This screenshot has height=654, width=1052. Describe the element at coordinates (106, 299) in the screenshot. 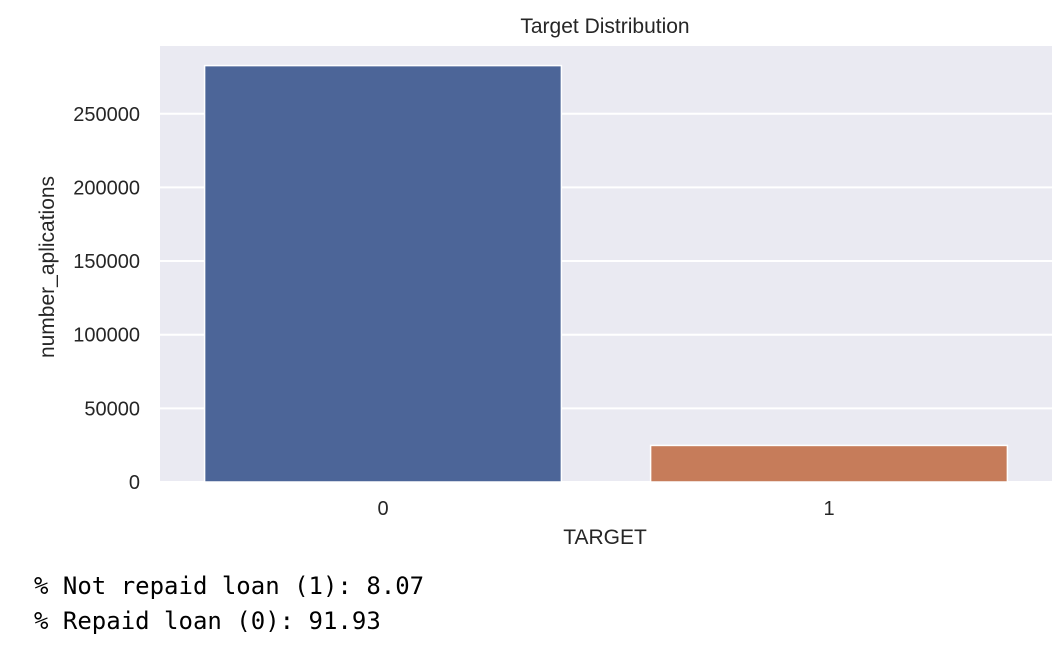

I see `y-tick-labels: 0 50000 100000 150000 200000 250000` at that location.